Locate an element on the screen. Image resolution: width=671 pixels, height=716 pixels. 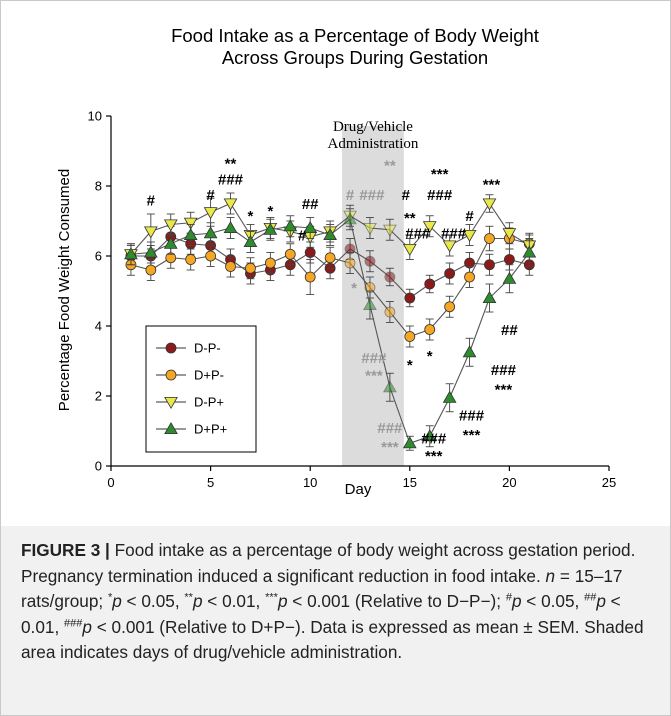
x-tick-label: 20 is located at coordinates (509, 482).